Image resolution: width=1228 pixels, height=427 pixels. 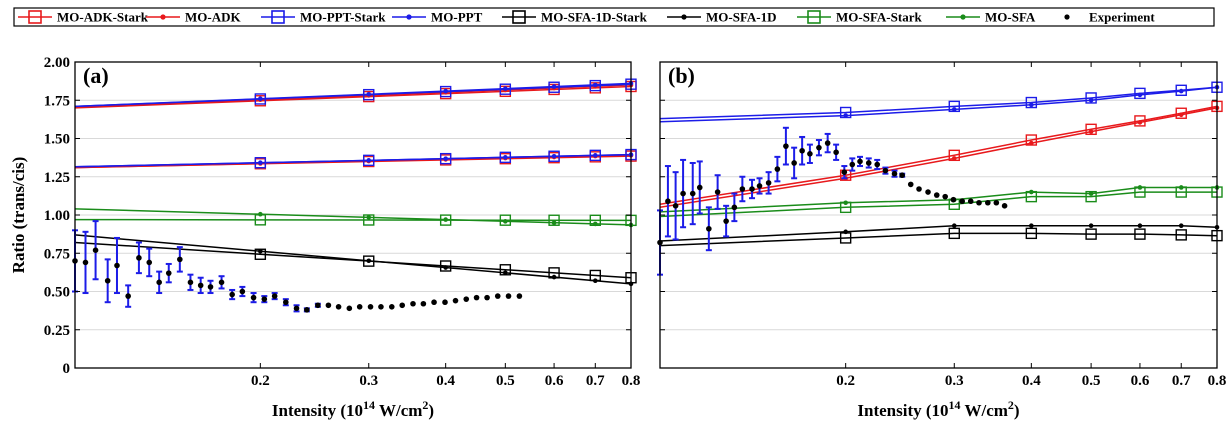 I want to click on panel-label: (b), so click(x=681, y=75).